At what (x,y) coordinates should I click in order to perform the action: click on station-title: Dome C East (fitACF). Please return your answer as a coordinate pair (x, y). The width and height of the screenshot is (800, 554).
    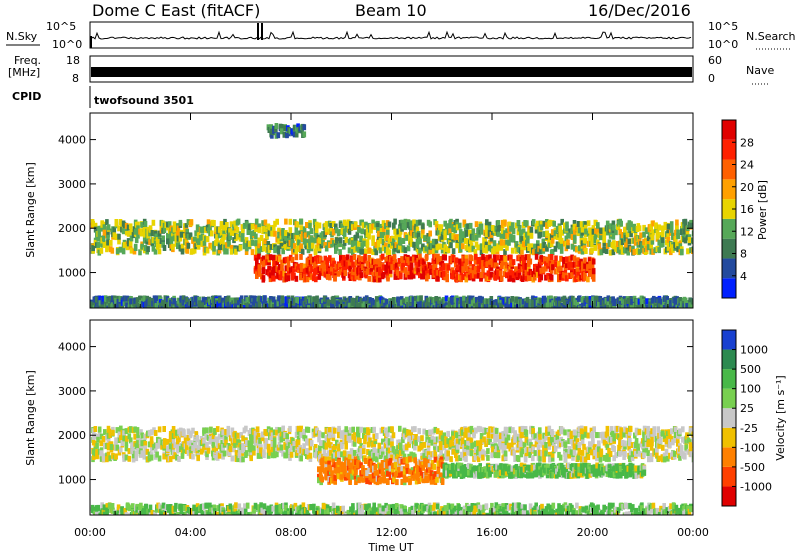
    Looking at the image, I should click on (176, 10).